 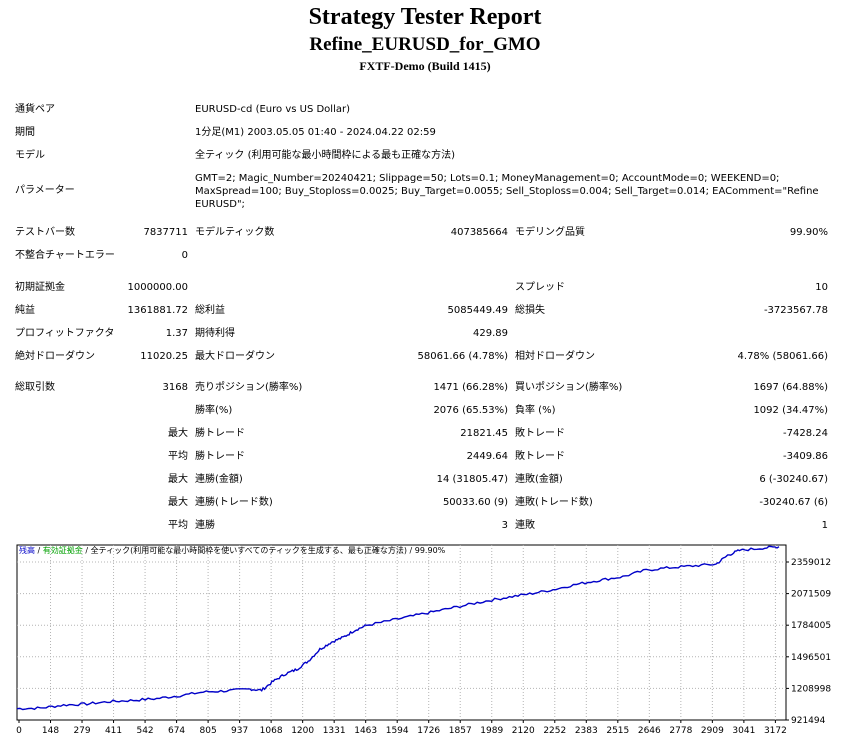 What do you see at coordinates (176, 333) in the screenshot?
I see `profit-factor-value: 1.37` at bounding box center [176, 333].